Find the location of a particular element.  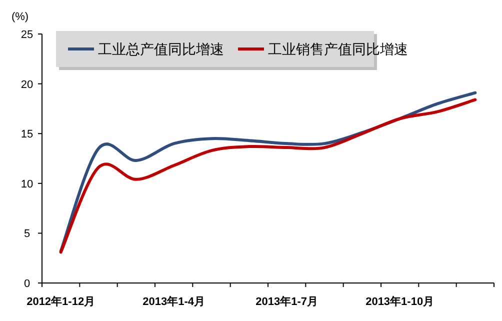

y-tick-label: 0 is located at coordinates (27, 284).